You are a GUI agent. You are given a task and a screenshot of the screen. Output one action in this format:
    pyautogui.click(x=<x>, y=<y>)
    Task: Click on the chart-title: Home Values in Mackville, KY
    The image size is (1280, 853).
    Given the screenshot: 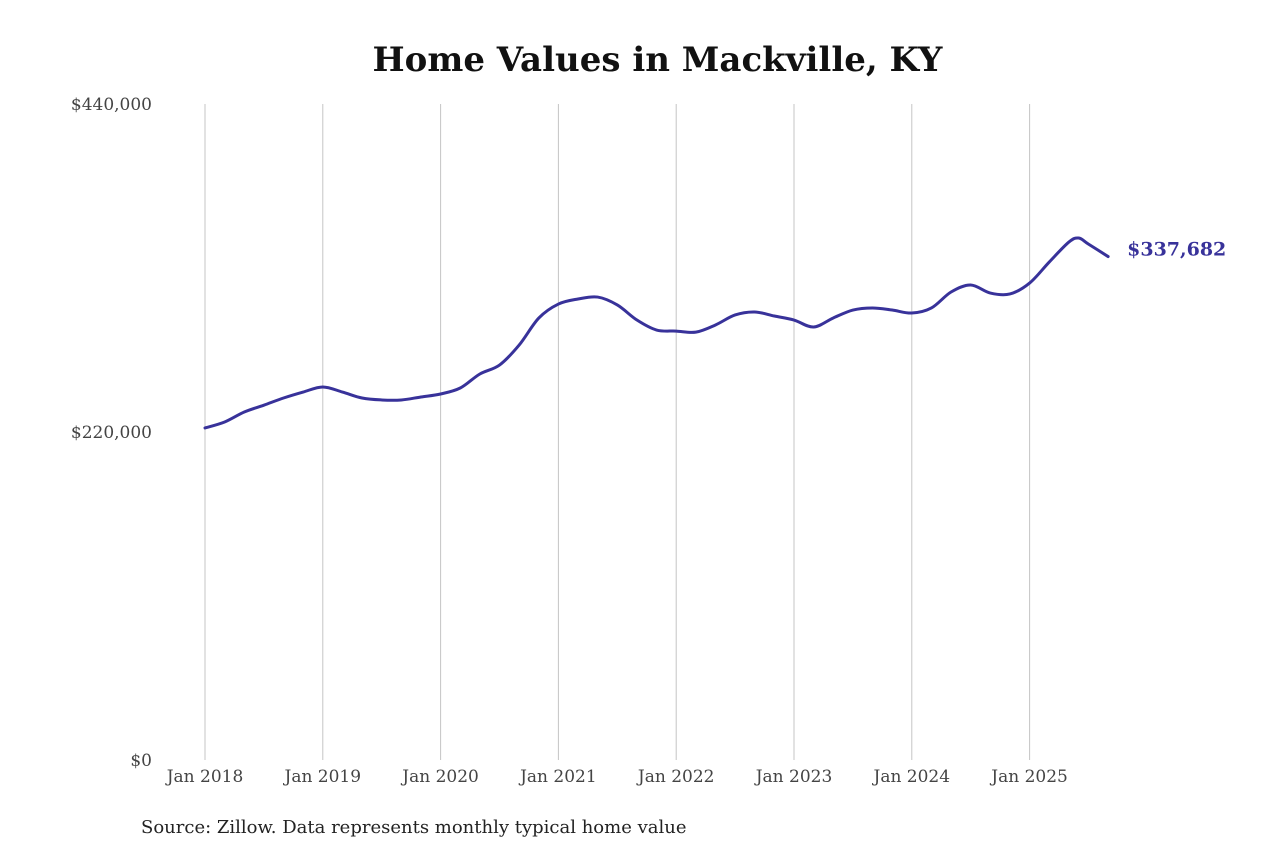 What is the action you would take?
    pyautogui.click(x=657, y=60)
    